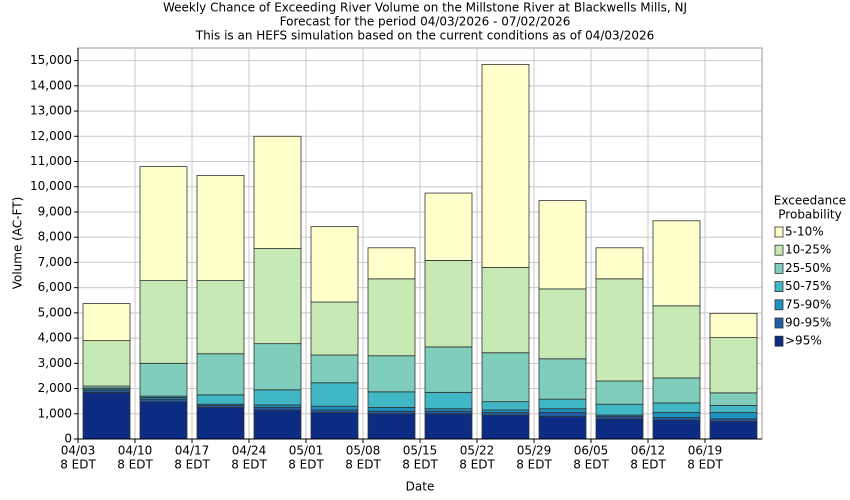 This screenshot has width=850, height=500. I want to click on y-tick-label: 12,000, so click(51, 136).